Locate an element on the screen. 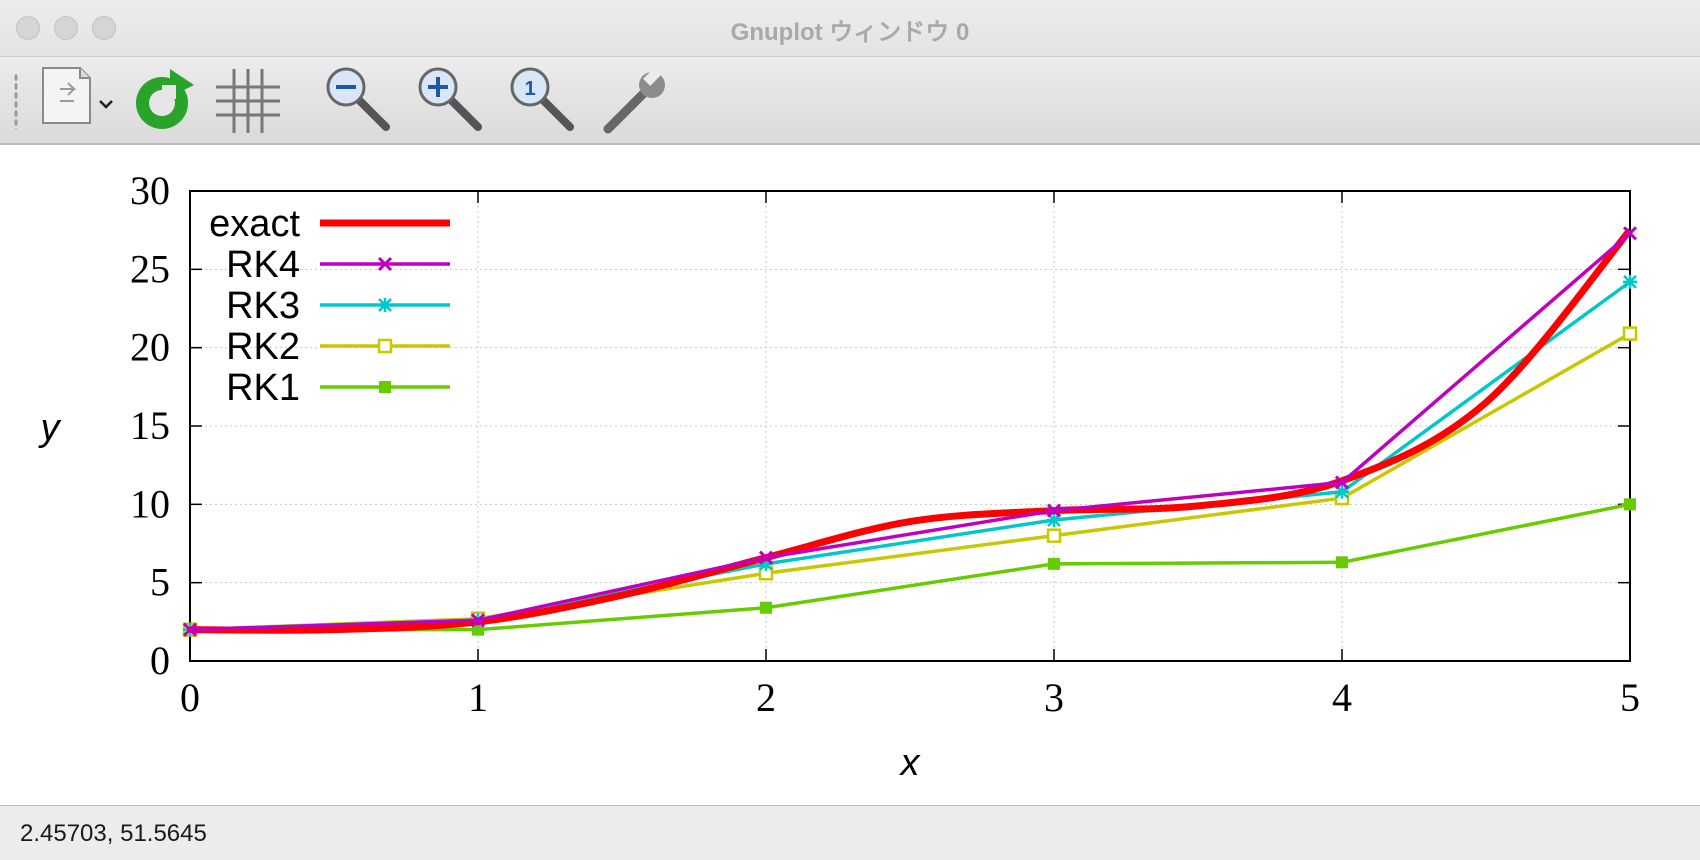  x-tick-label: 1 is located at coordinates (478, 697).